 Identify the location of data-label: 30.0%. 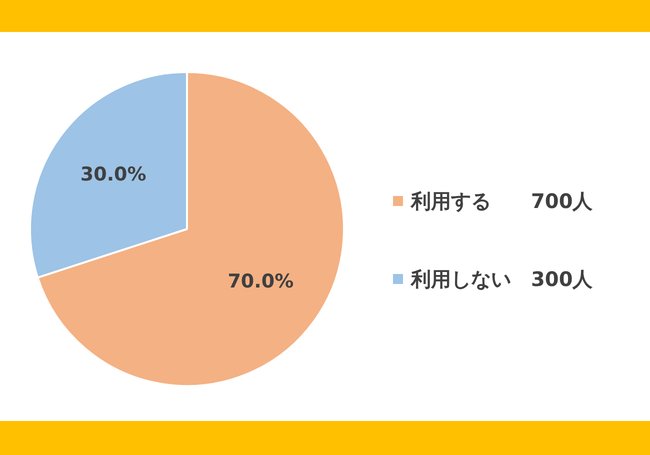
(113, 174).